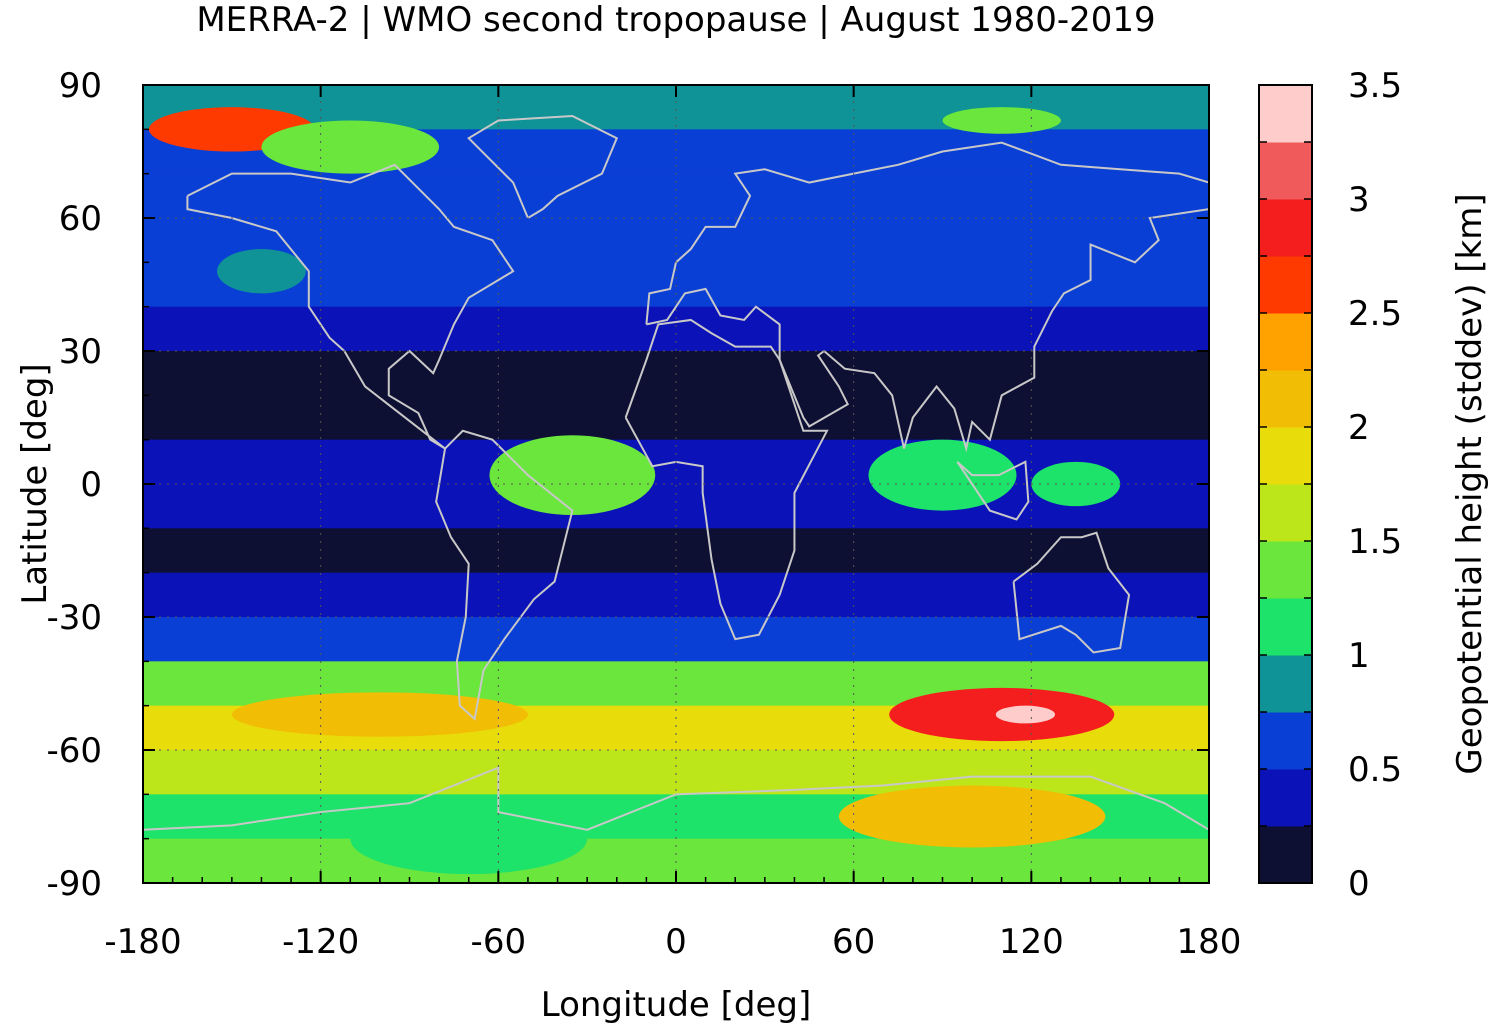  What do you see at coordinates (499, 942) in the screenshot?
I see `x-tick-label: -60` at bounding box center [499, 942].